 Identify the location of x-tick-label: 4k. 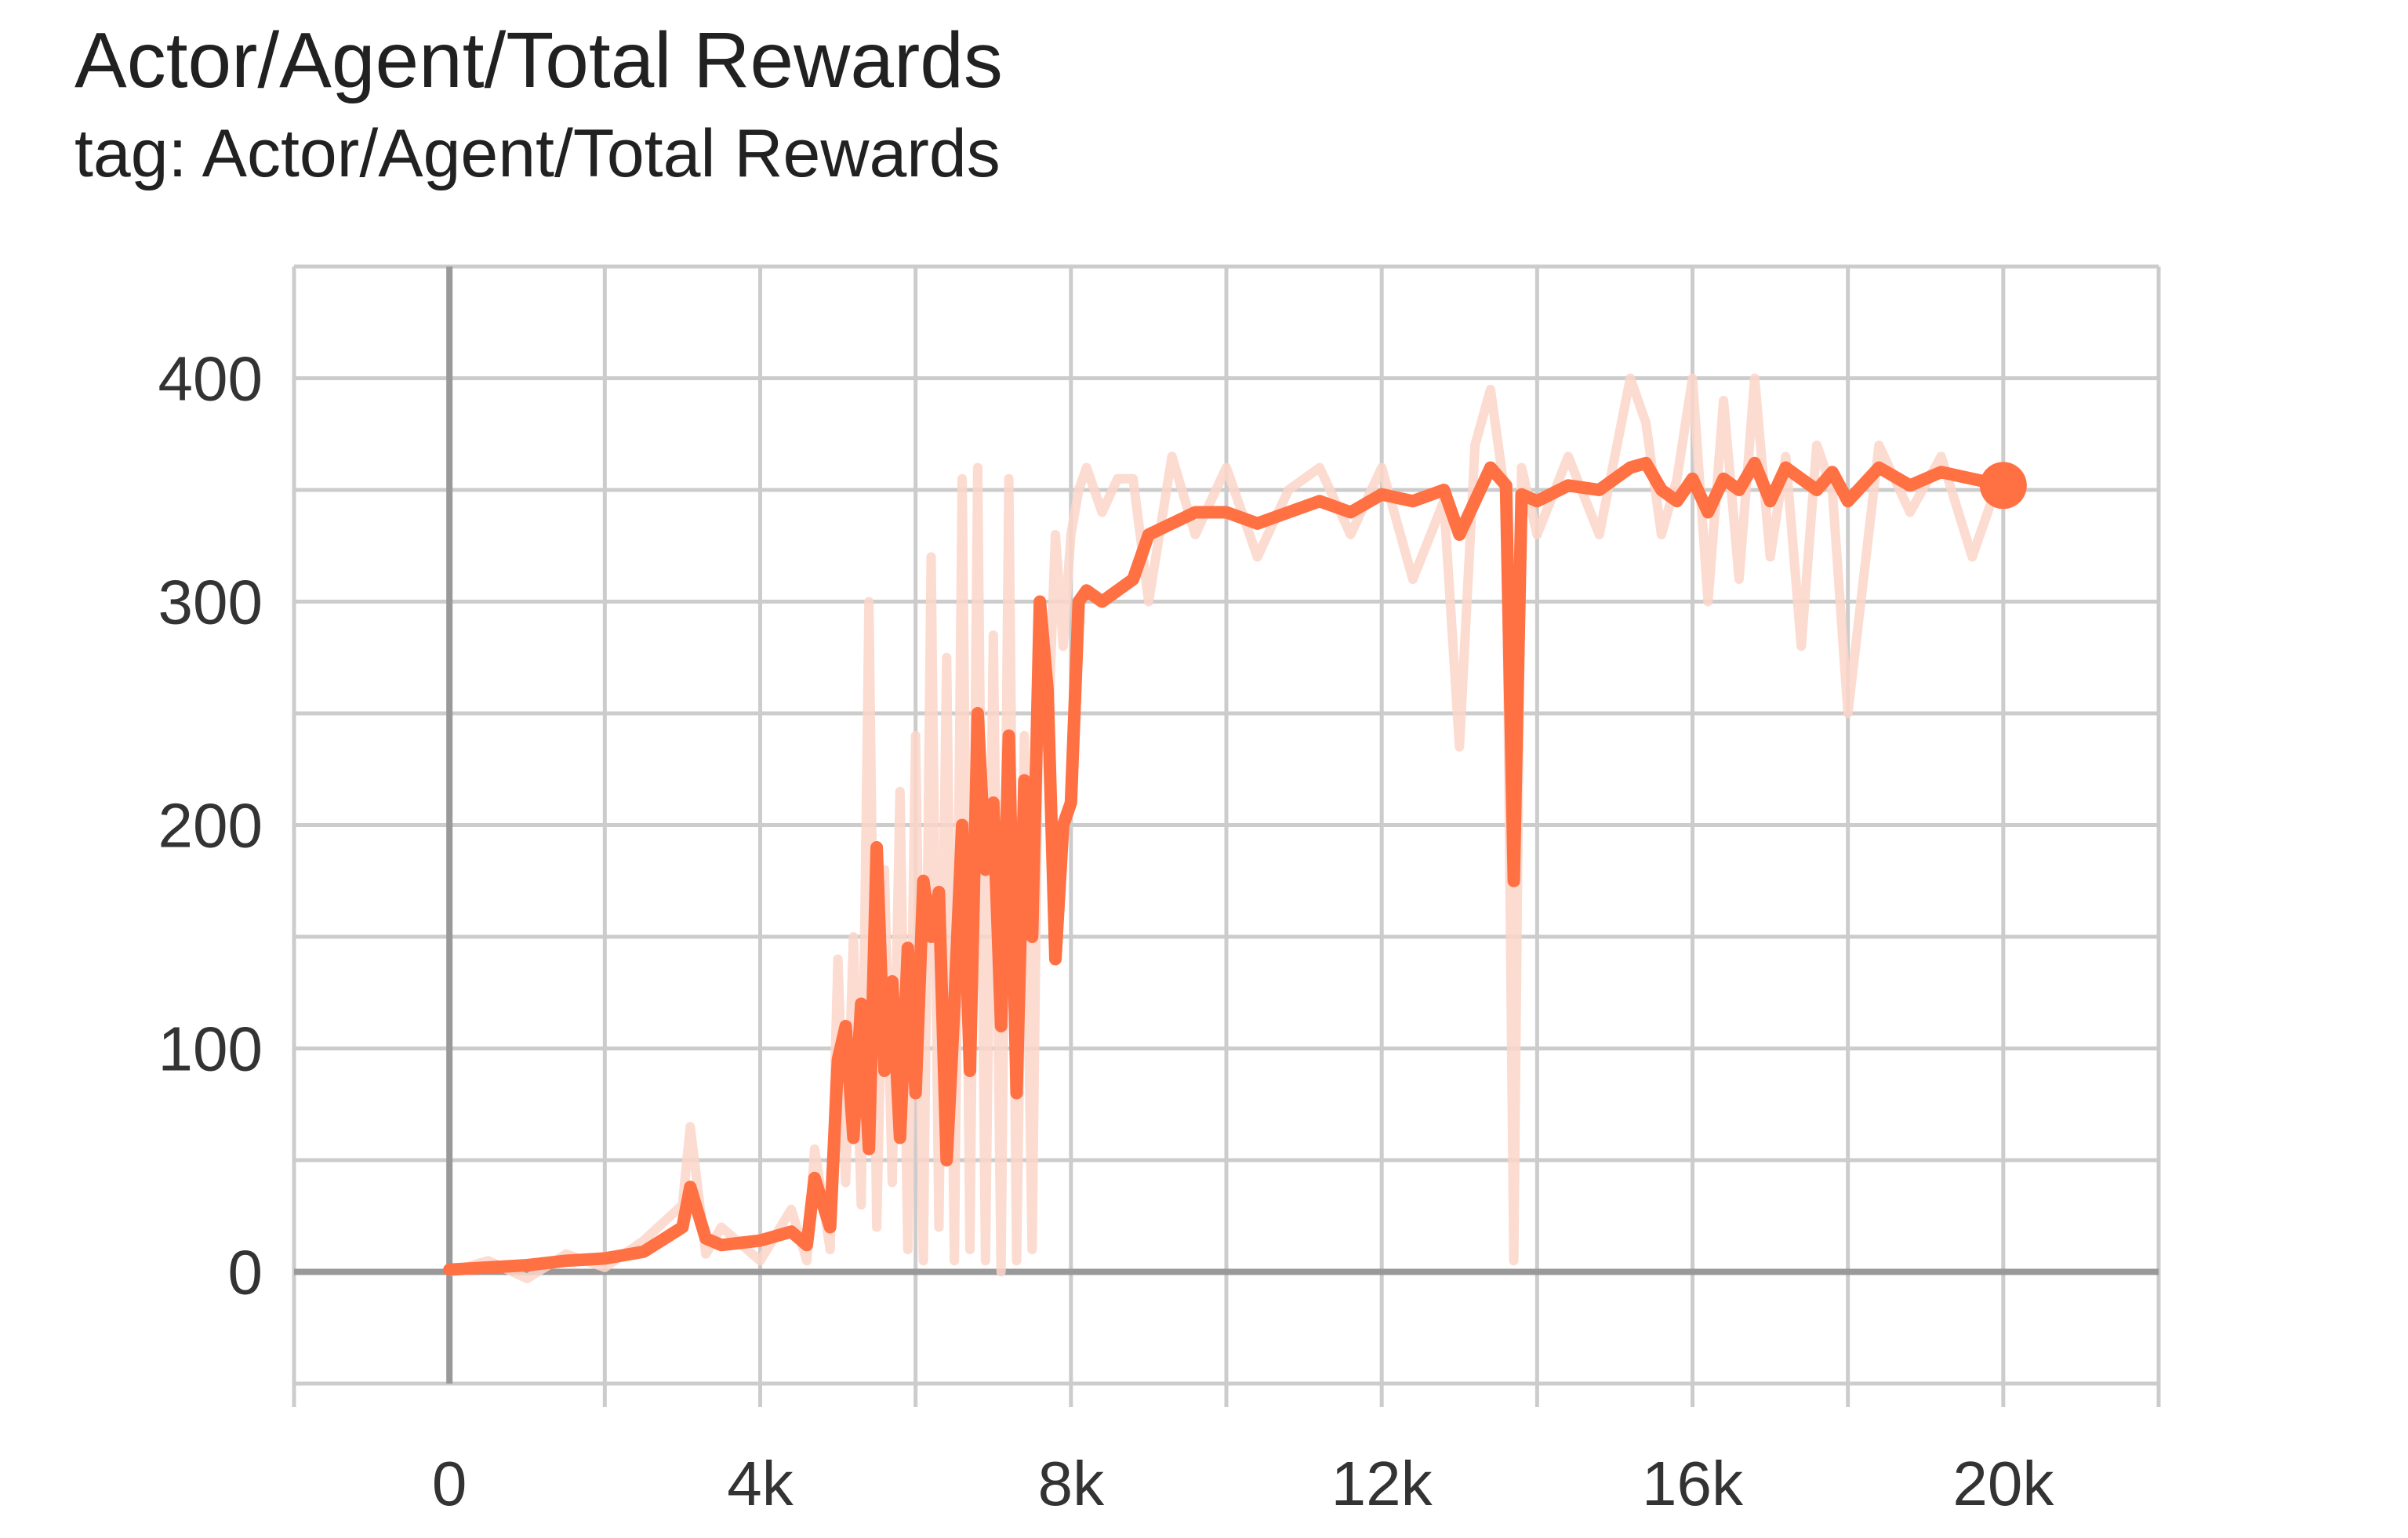
(760, 1483).